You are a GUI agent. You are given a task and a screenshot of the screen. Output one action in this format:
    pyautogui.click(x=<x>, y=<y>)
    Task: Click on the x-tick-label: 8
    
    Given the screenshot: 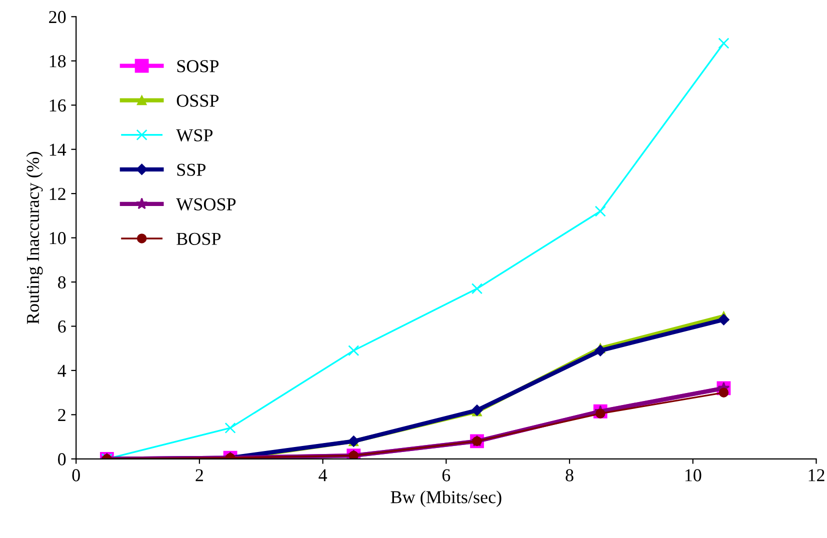 What is the action you would take?
    pyautogui.click(x=570, y=475)
    